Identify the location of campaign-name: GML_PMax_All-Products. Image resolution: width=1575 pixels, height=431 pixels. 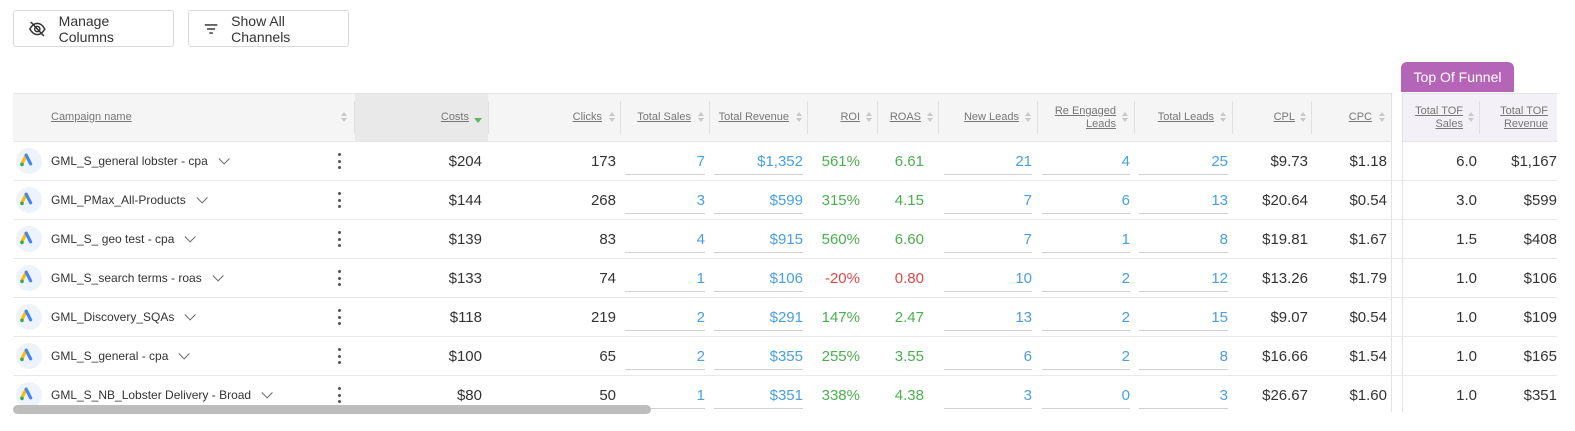
(129, 200).